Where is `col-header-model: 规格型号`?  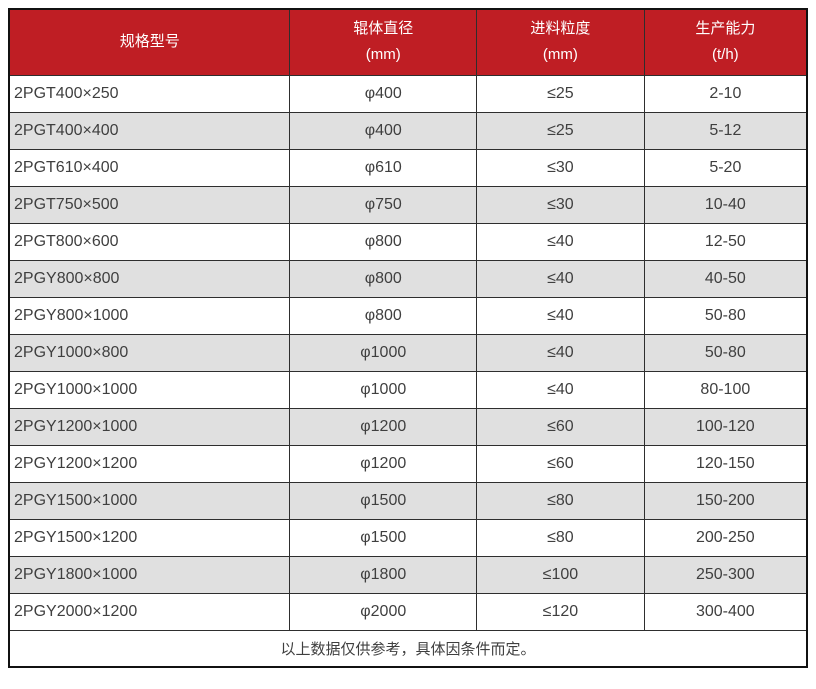
col-header-model: 规格型号 is located at coordinates (149, 42).